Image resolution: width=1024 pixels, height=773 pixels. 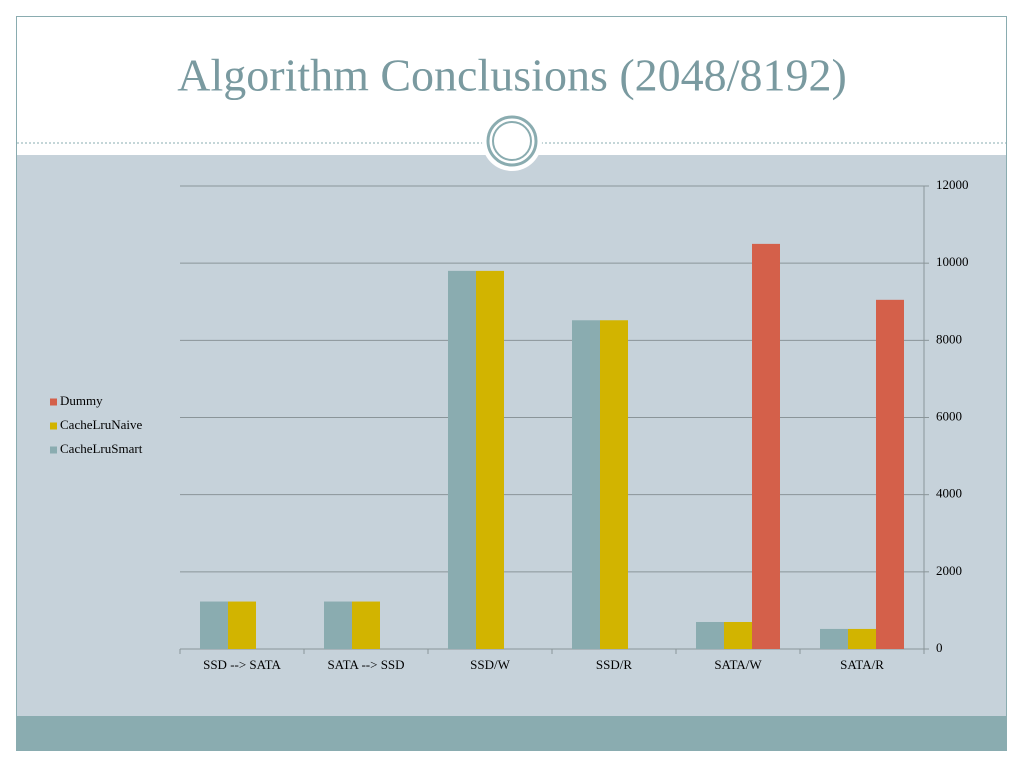 I want to click on x-tick-label: SSD/W, so click(x=490, y=664).